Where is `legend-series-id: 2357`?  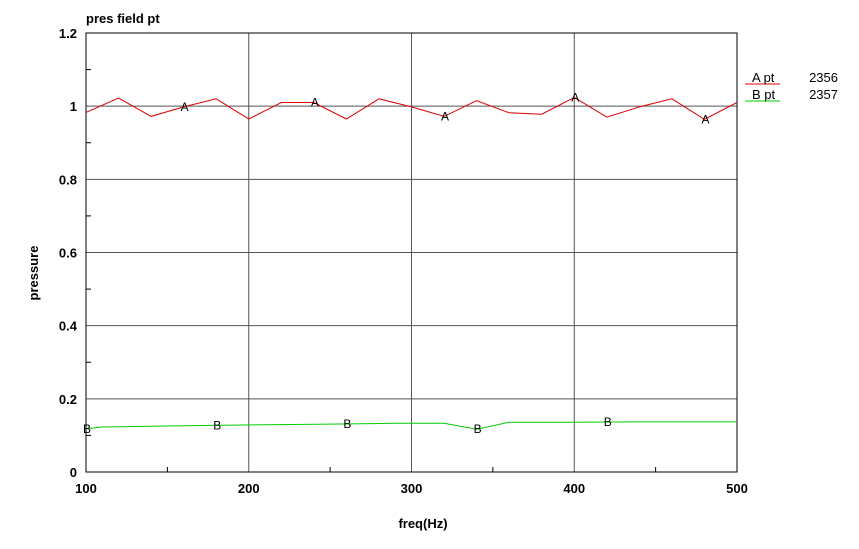
legend-series-id: 2357 is located at coordinates (823, 94).